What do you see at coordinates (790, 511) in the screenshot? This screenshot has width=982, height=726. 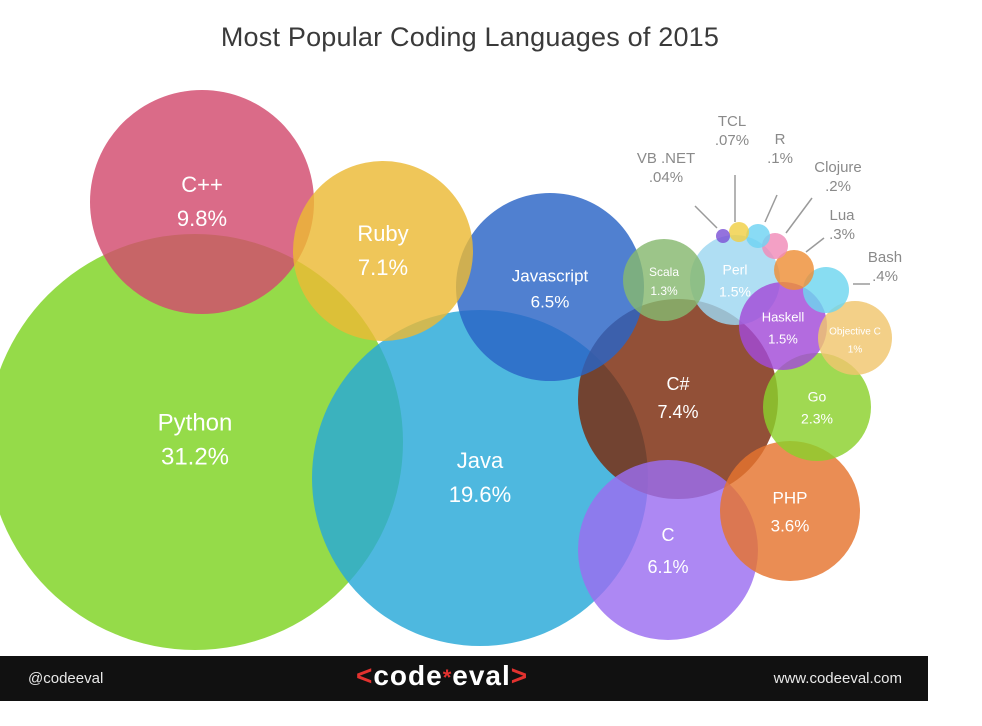 I see `bubble-php` at bounding box center [790, 511].